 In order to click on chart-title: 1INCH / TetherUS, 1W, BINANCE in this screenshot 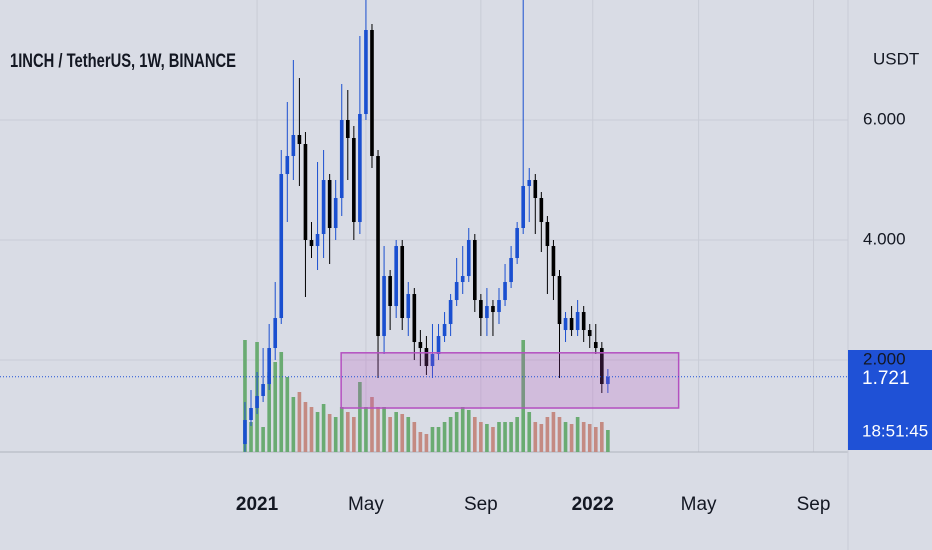, I will do `click(123, 61)`.